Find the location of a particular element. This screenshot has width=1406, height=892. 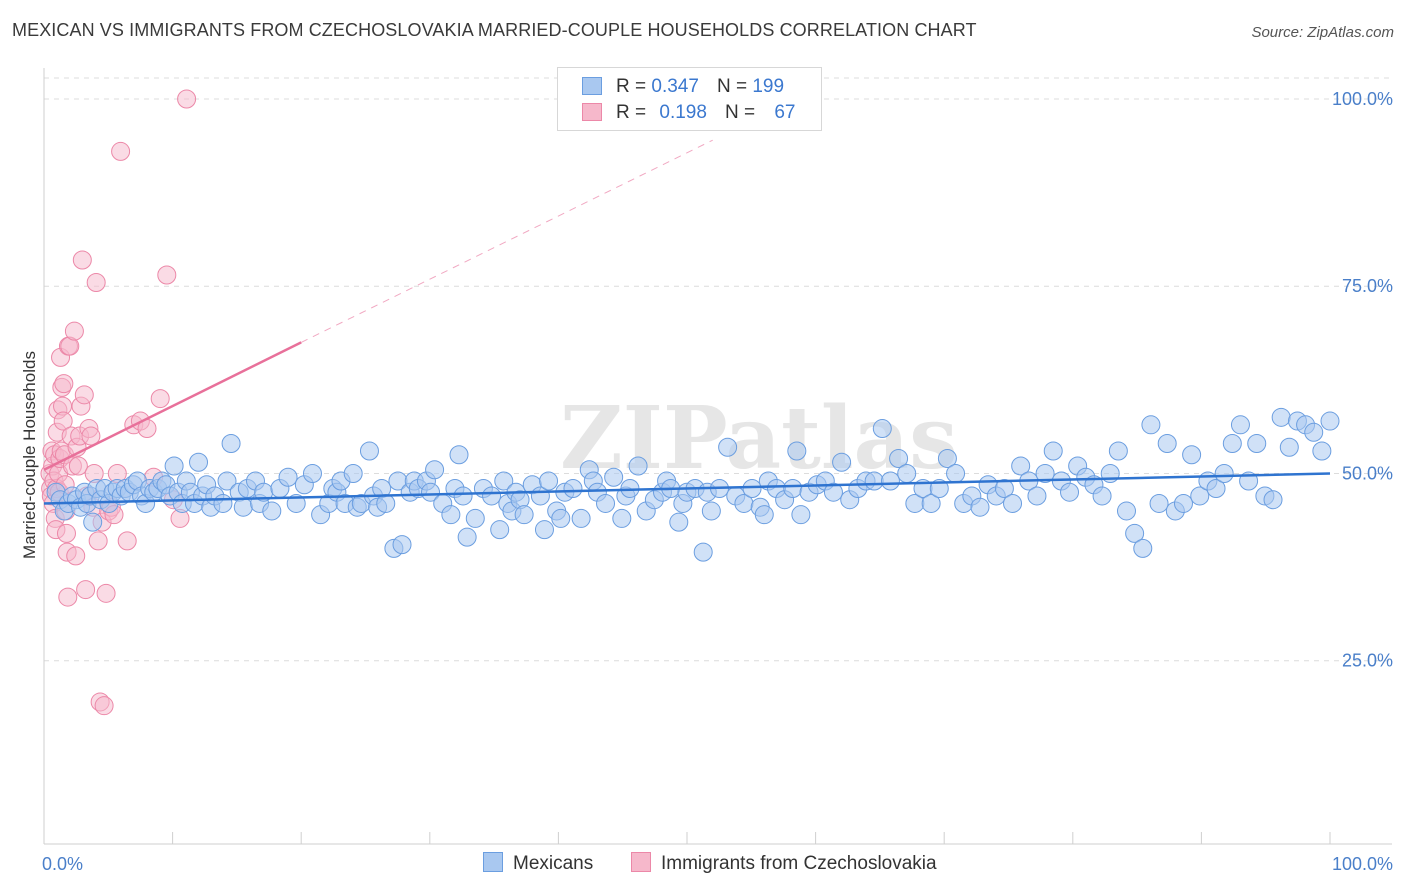

legend-item-czechoslovakia: Immigrants from Czechoslovakia is located at coordinates (784, 863).